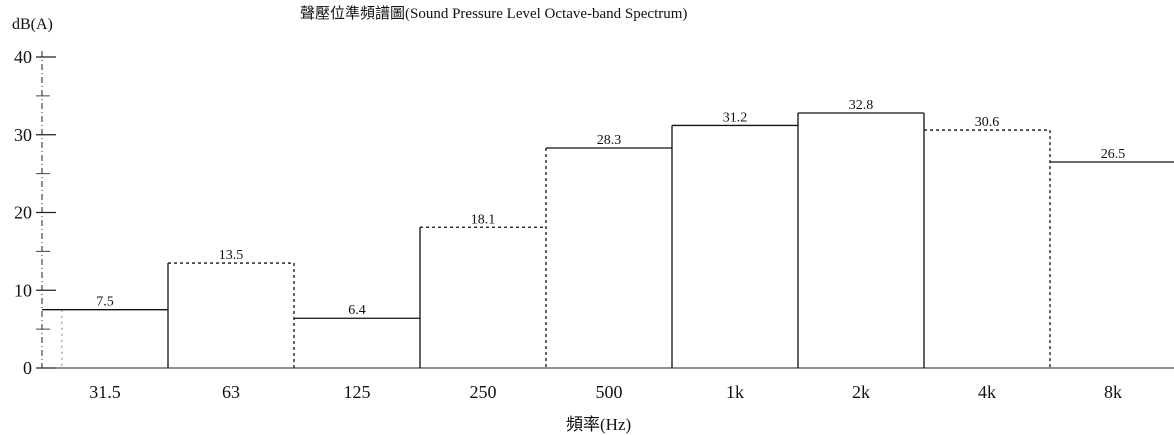 Image resolution: width=1174 pixels, height=435 pixels. I want to click on y-tick-label: 30, so click(23, 135).